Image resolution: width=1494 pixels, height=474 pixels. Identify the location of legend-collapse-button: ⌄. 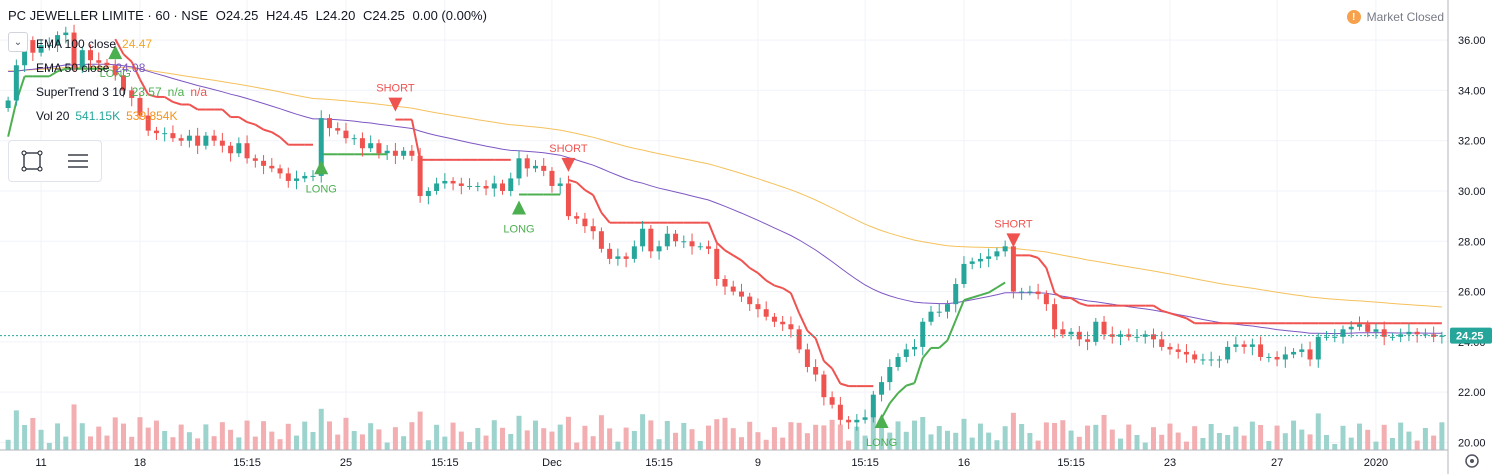
(18, 42).